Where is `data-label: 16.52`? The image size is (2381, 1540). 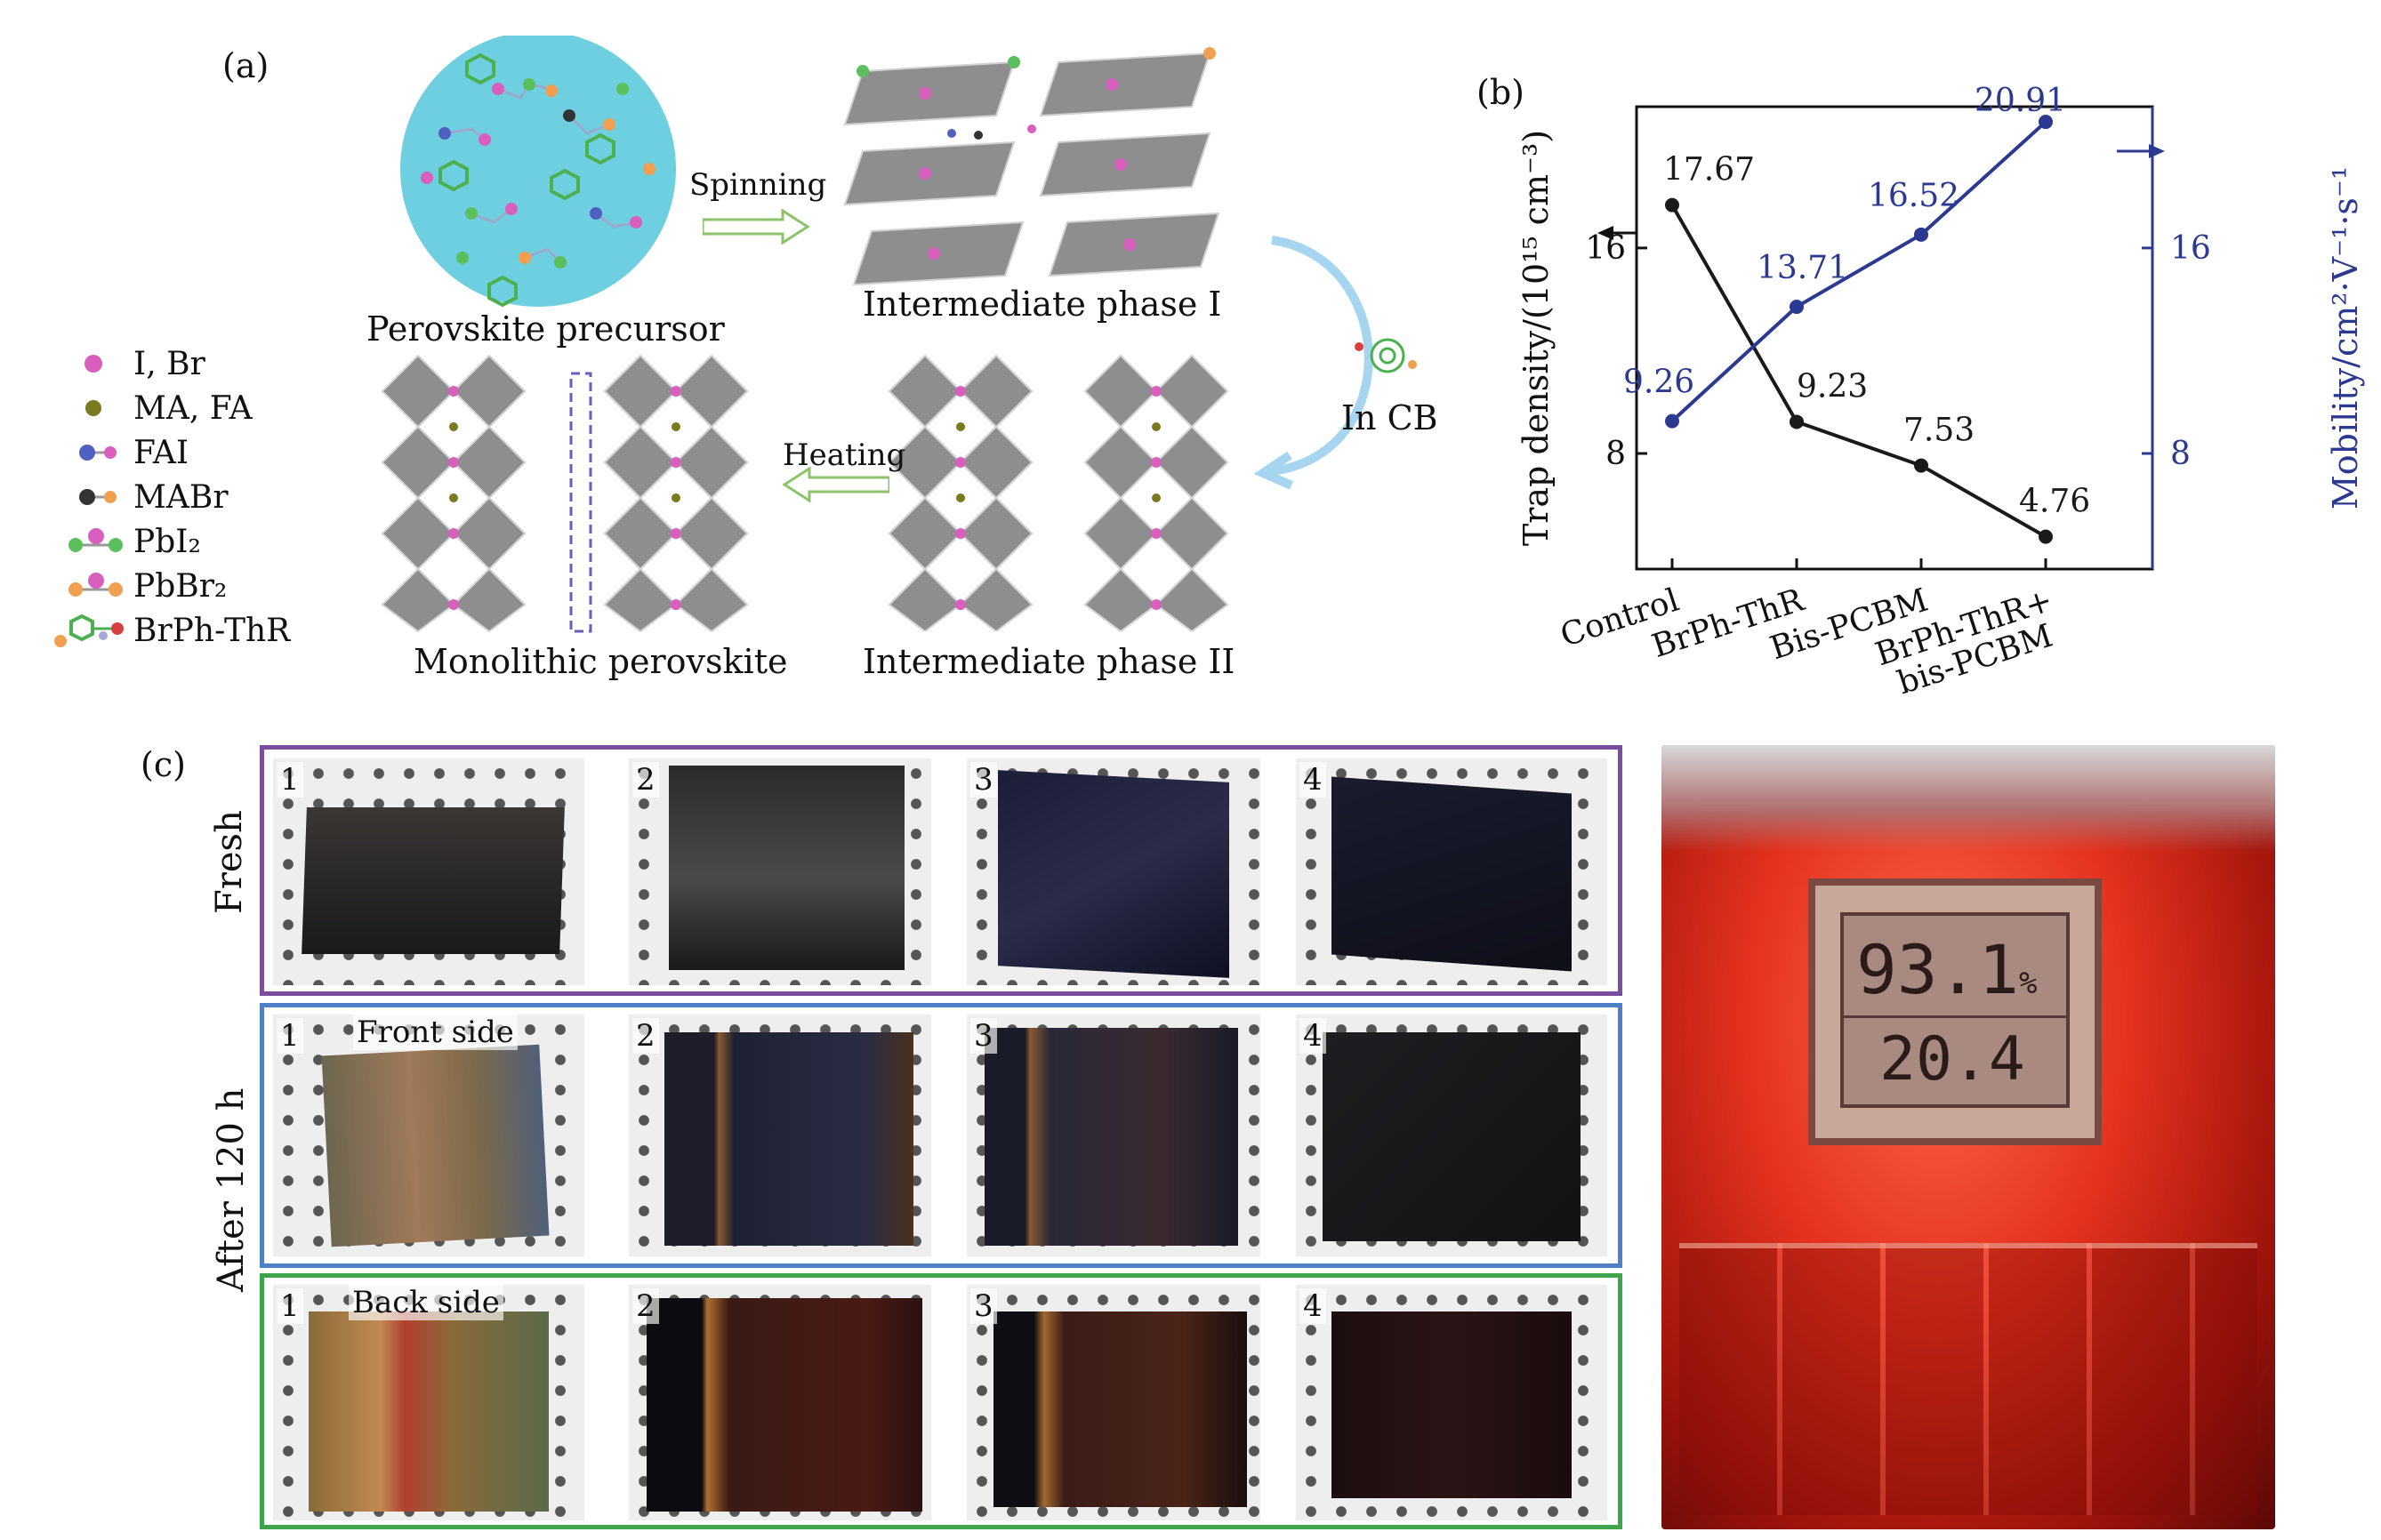 data-label: 16.52 is located at coordinates (1913, 196).